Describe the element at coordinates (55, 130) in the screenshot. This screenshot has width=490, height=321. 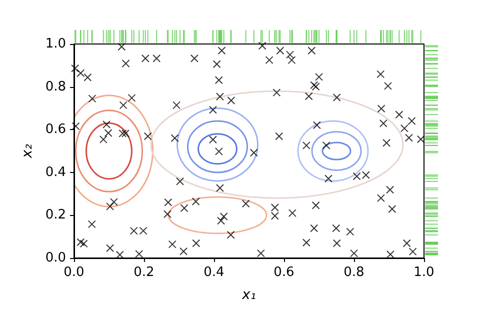
I see `y-tick-label: 0.6` at that location.